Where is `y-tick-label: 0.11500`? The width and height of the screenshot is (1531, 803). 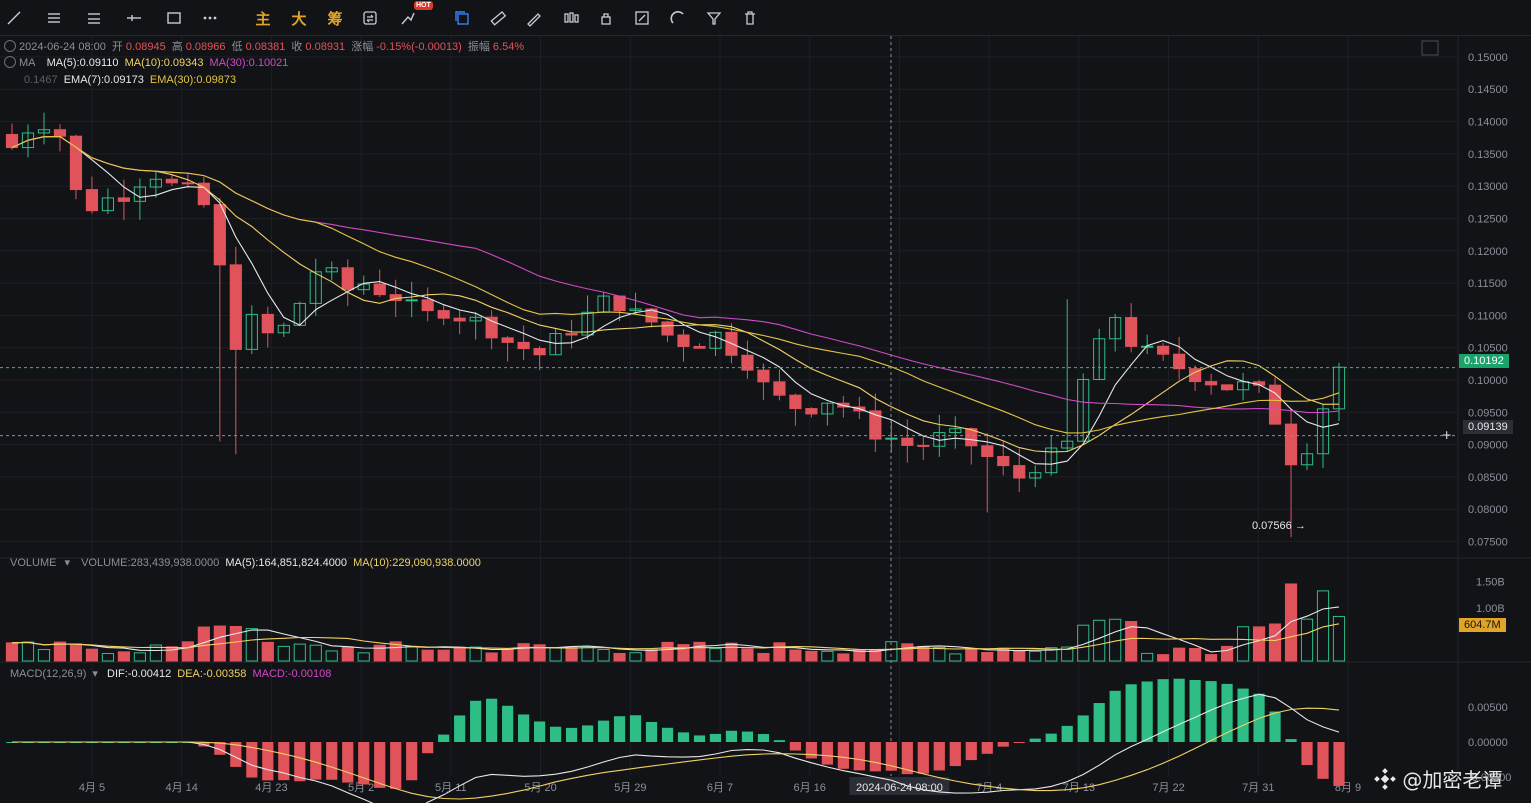
y-tick-label: 0.11500 is located at coordinates (1487, 284).